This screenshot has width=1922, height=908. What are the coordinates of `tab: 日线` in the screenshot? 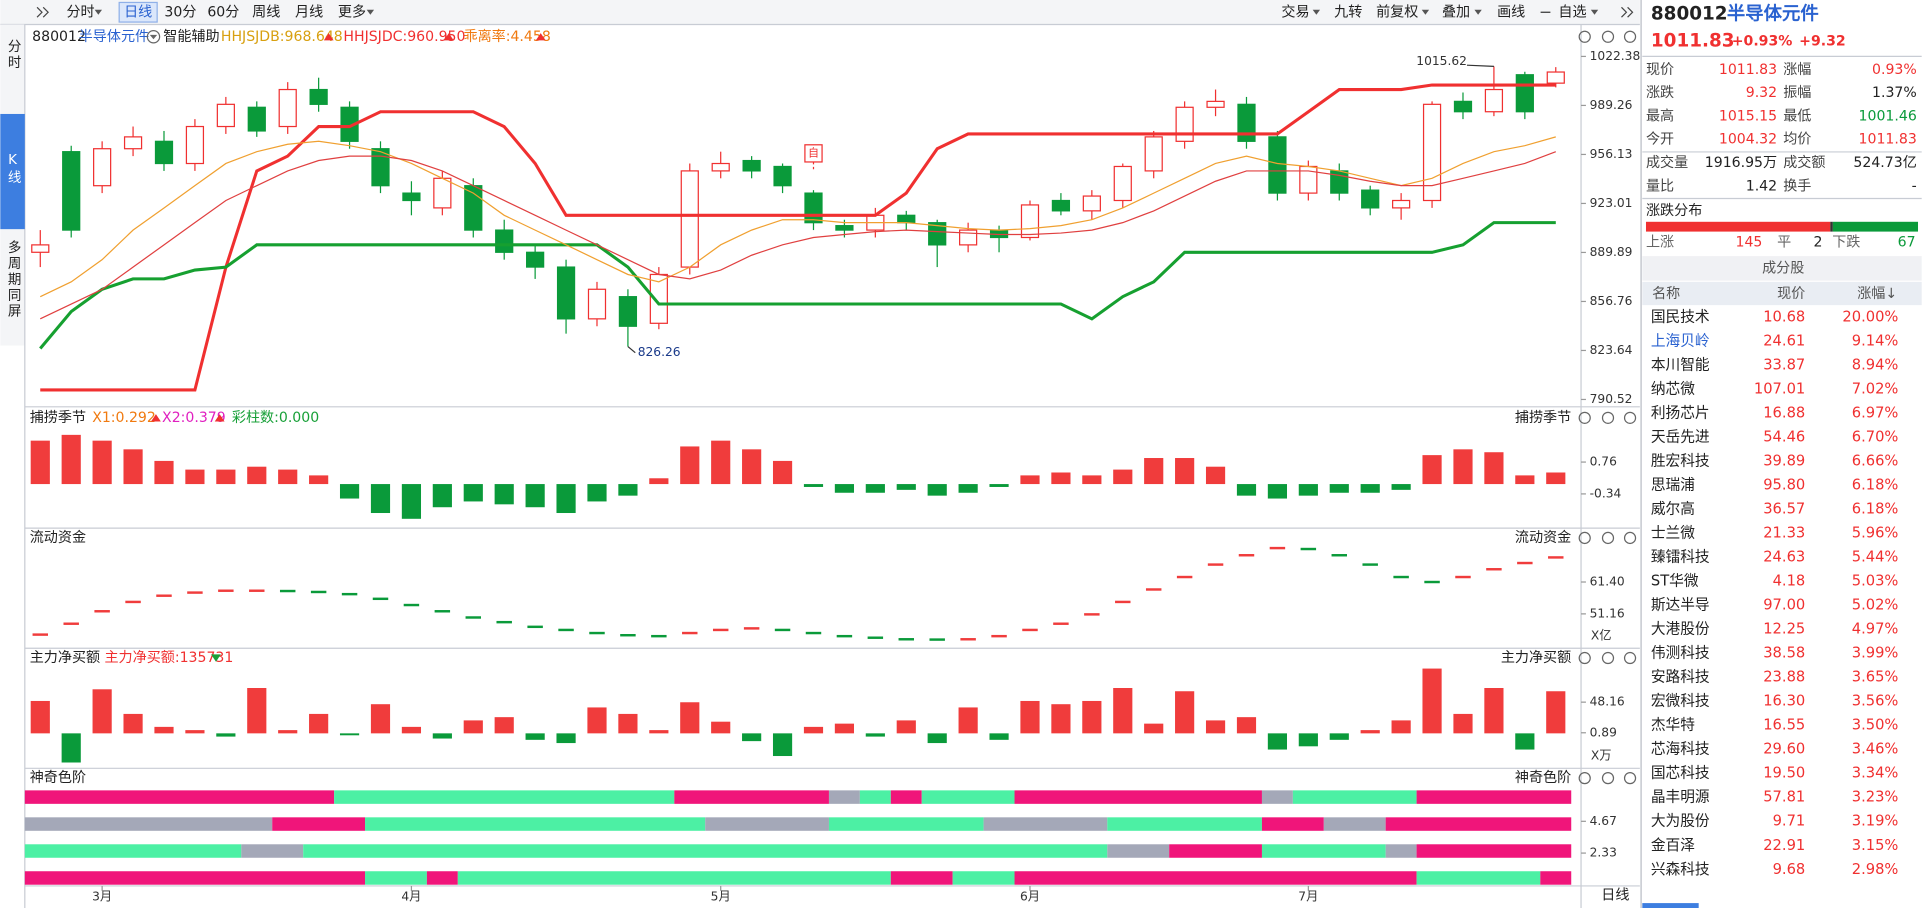 It's located at (138, 12).